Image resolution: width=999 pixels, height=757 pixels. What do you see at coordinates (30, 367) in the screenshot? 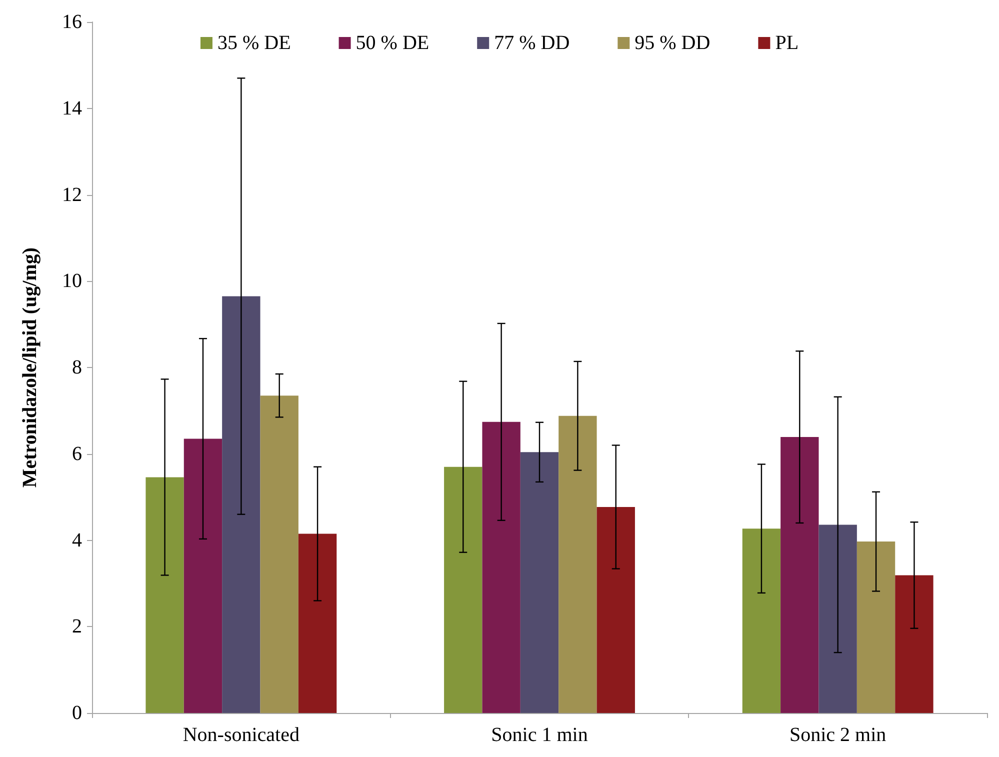
I see `y-axis-title: Metronidazole/lipid (ug/mg)` at bounding box center [30, 367].